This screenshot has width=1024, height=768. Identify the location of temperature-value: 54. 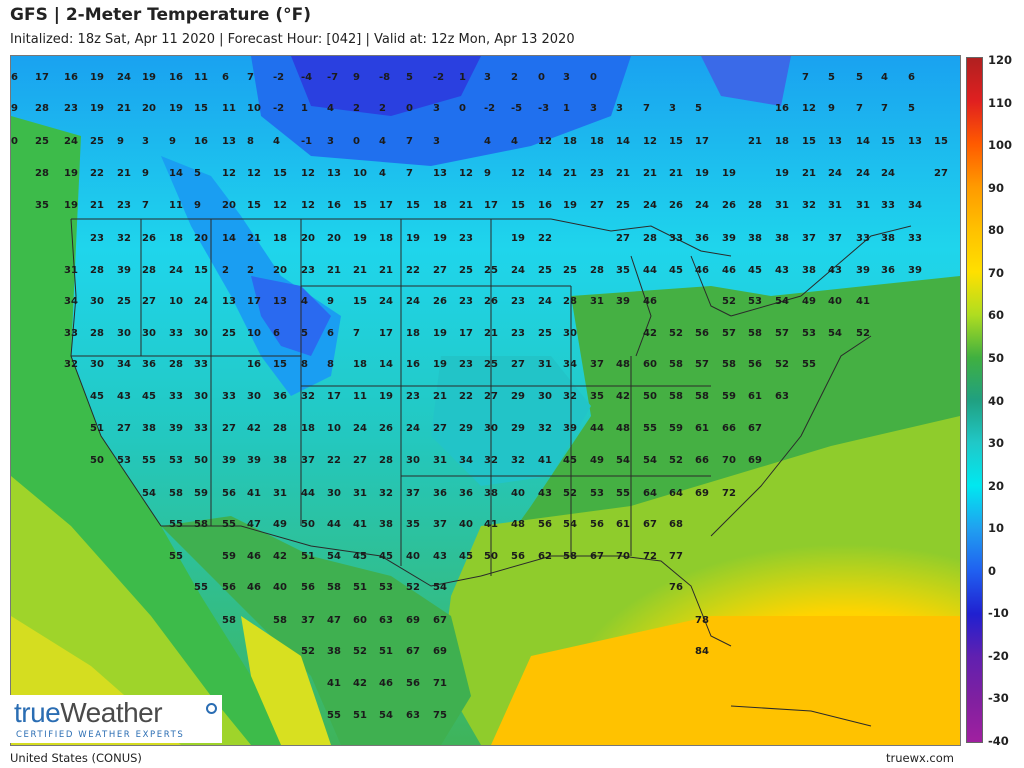
(334, 556).